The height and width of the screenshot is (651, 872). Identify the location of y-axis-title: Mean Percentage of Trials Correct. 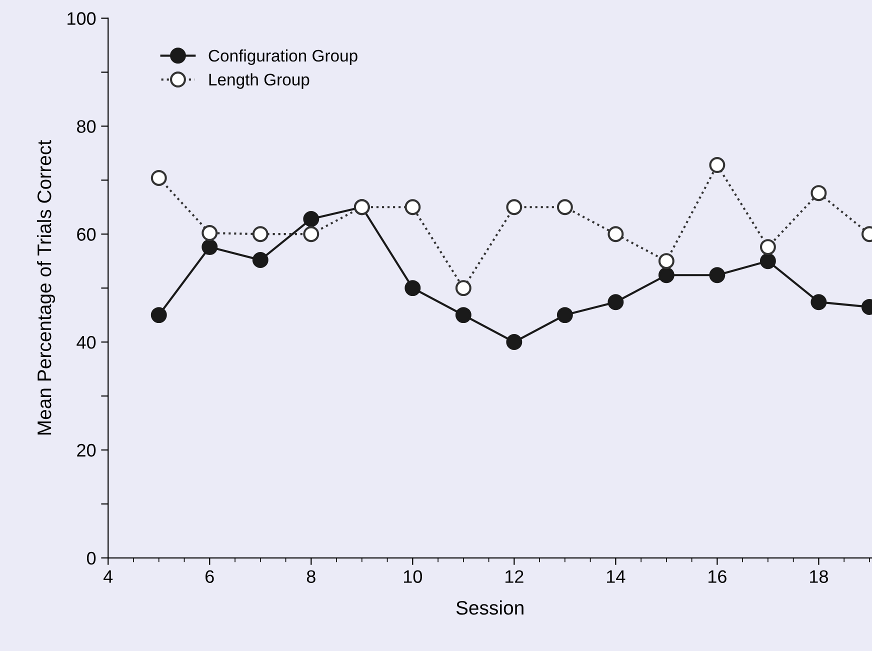
(46, 287).